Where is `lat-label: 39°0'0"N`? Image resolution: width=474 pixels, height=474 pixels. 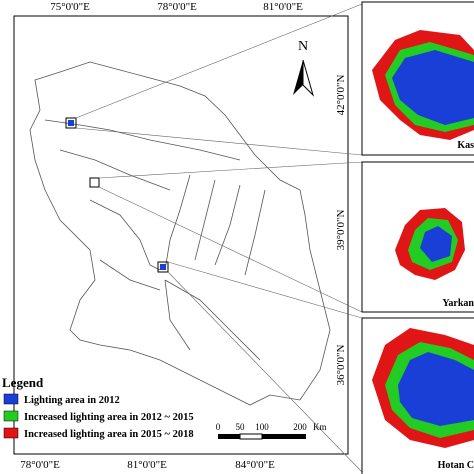
lat-label: 39°0'0"N is located at coordinates (341, 230).